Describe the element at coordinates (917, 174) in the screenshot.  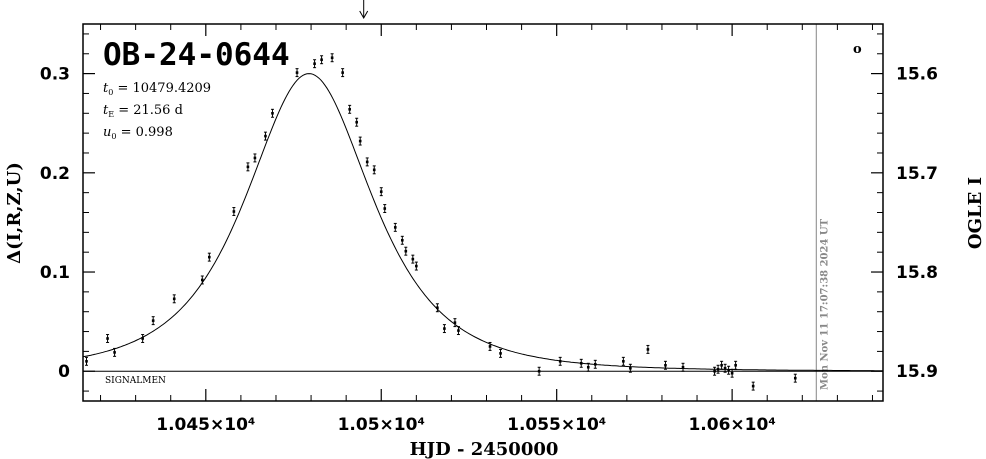
I see `y-right-tick-label: 15.7` at that location.